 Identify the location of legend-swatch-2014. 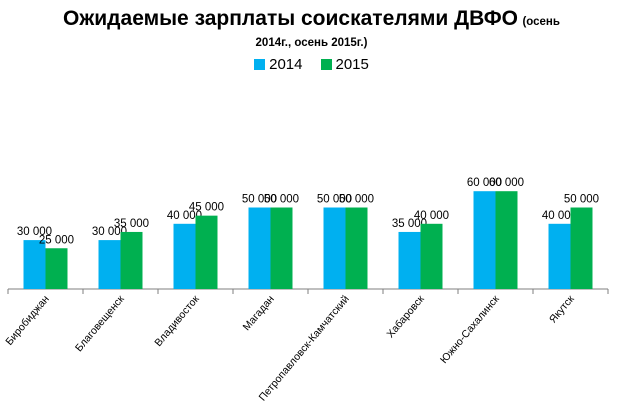
(260, 64).